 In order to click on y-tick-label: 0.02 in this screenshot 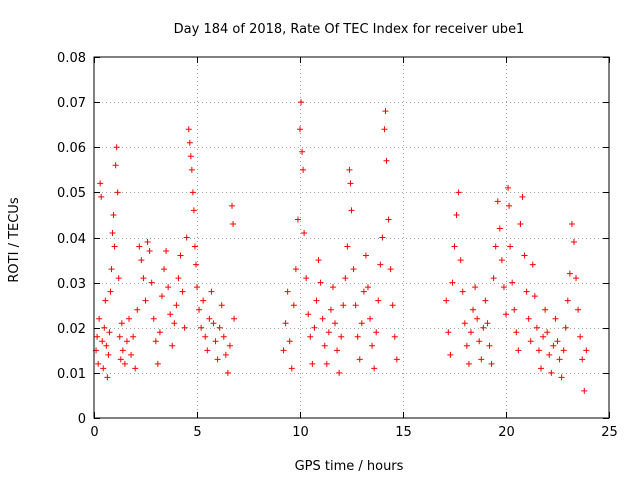, I will do `click(71, 329)`.